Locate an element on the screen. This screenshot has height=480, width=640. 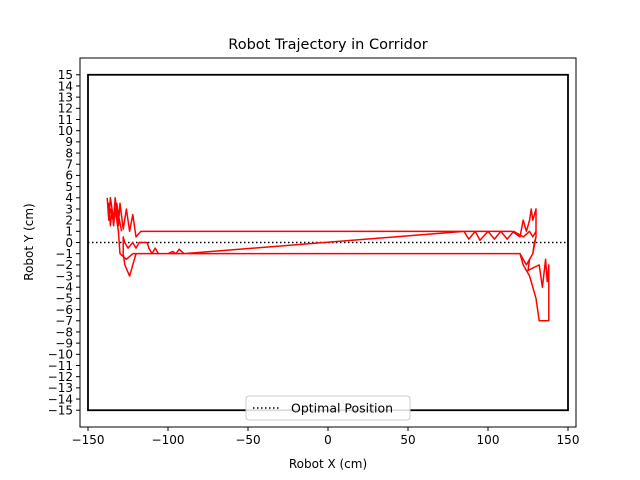
y-tick-label: 12 is located at coordinates (65, 109).